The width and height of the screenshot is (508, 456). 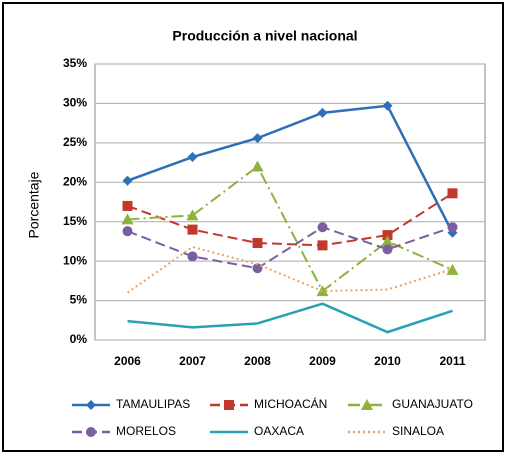 I want to click on legend-label: MICHOACÁN, so click(x=290, y=403).